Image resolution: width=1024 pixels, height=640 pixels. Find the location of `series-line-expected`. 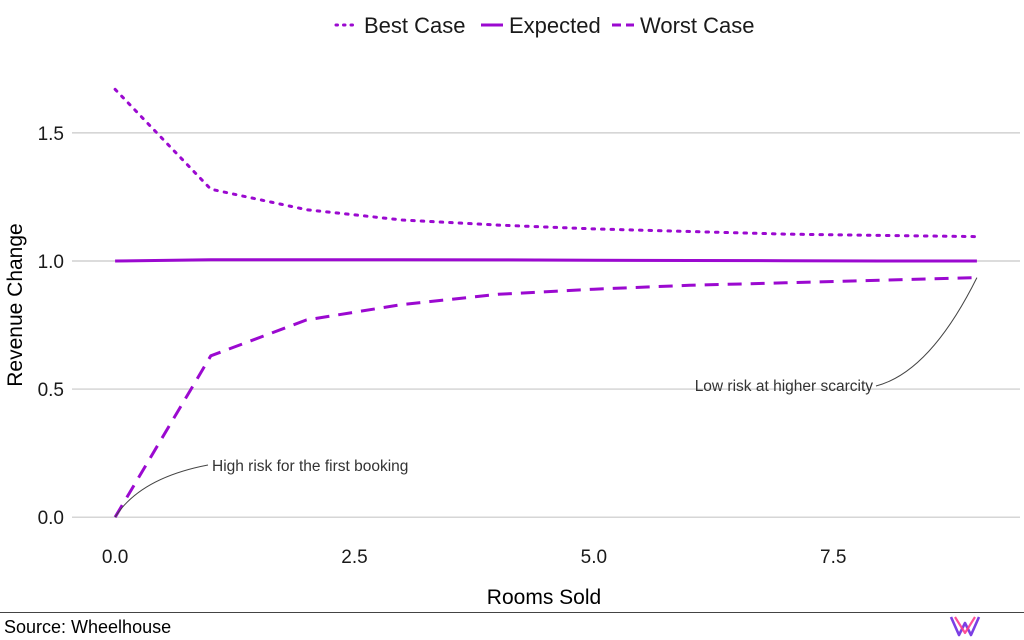

series-line-expected is located at coordinates (546, 260).